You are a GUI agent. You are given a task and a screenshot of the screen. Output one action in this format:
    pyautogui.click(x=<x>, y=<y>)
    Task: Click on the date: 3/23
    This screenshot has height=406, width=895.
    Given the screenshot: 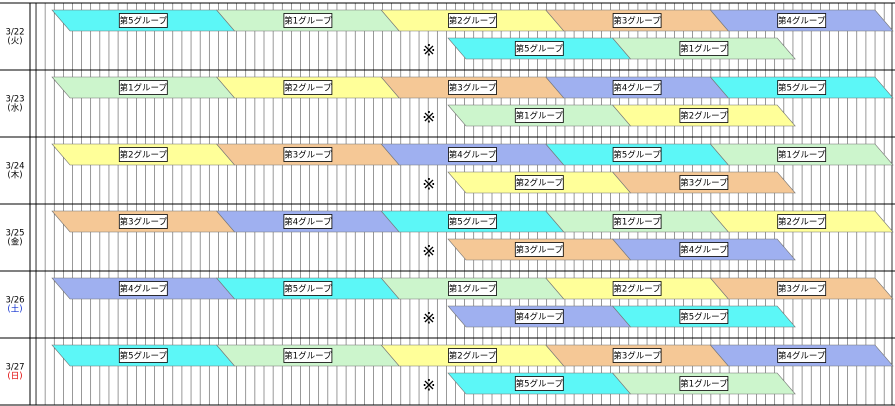 What is the action you would take?
    pyautogui.click(x=14, y=100)
    